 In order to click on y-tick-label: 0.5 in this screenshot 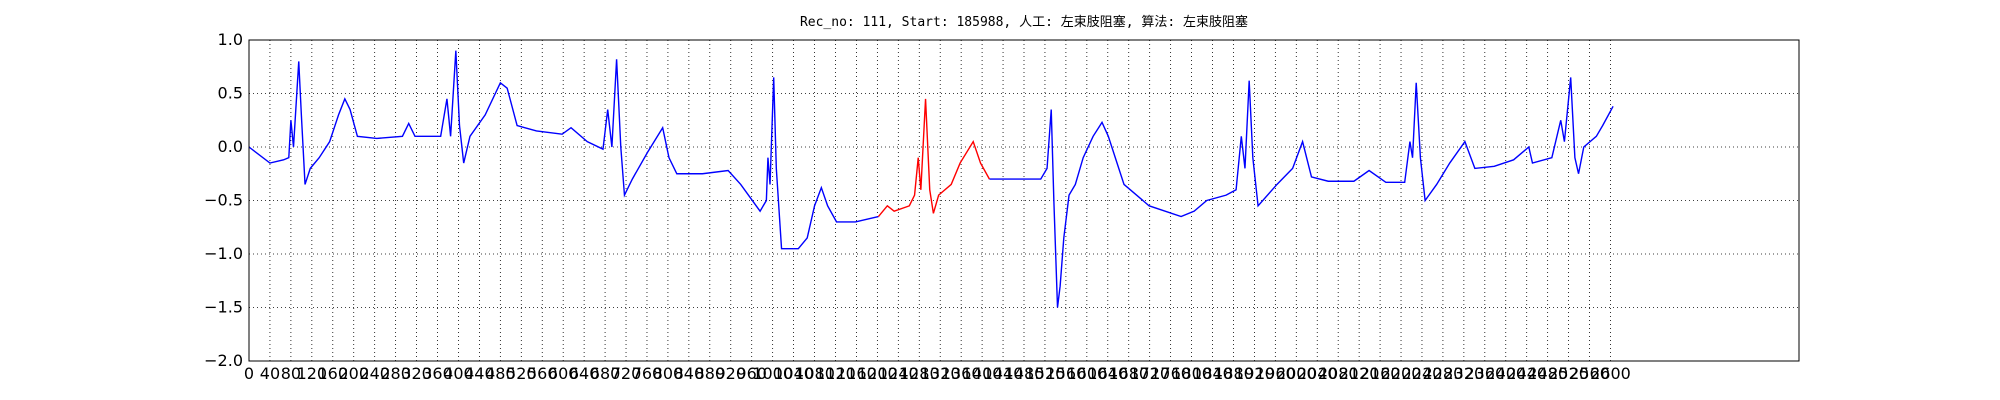, I will do `click(230, 93)`.